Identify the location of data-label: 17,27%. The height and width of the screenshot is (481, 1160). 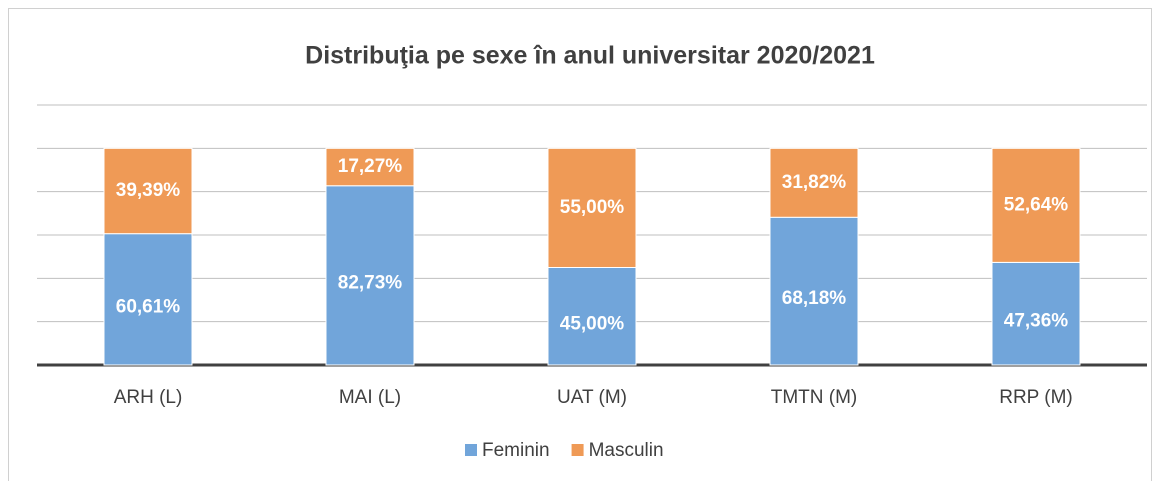
(370, 166).